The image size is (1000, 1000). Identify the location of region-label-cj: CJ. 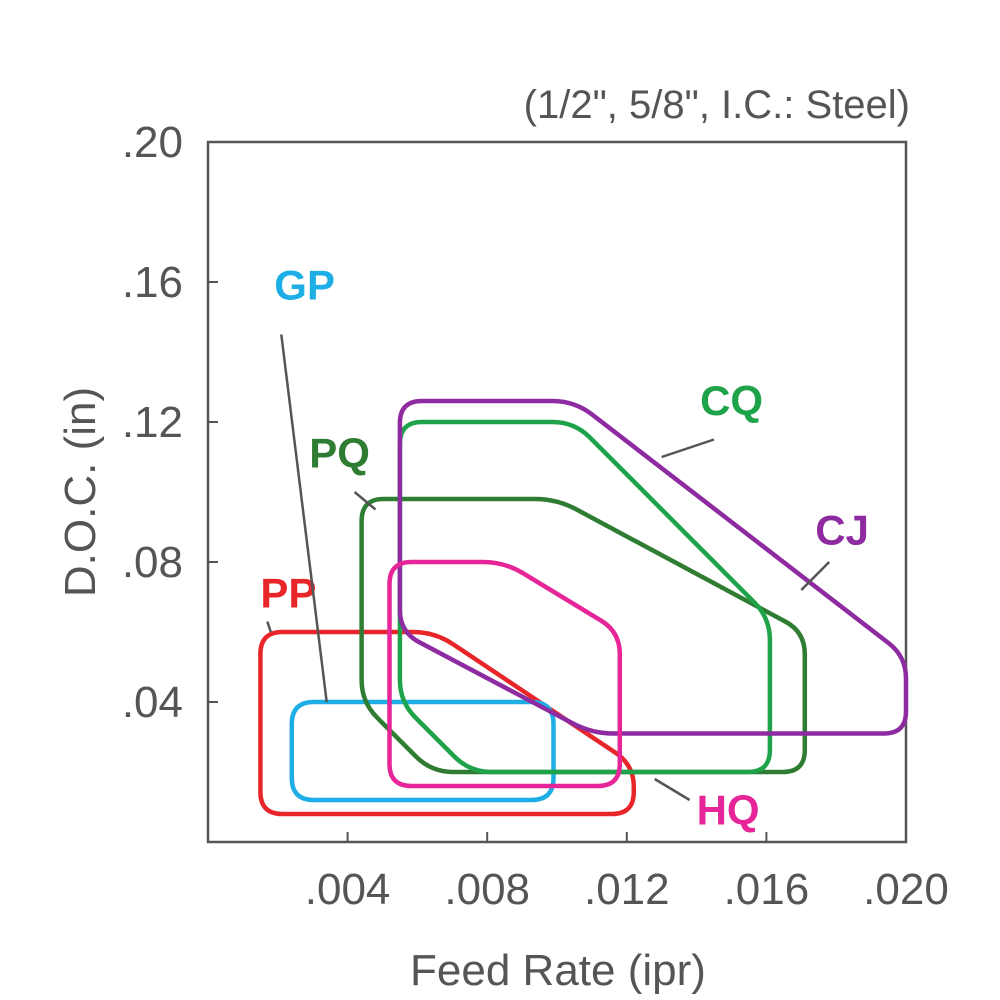
(842, 530).